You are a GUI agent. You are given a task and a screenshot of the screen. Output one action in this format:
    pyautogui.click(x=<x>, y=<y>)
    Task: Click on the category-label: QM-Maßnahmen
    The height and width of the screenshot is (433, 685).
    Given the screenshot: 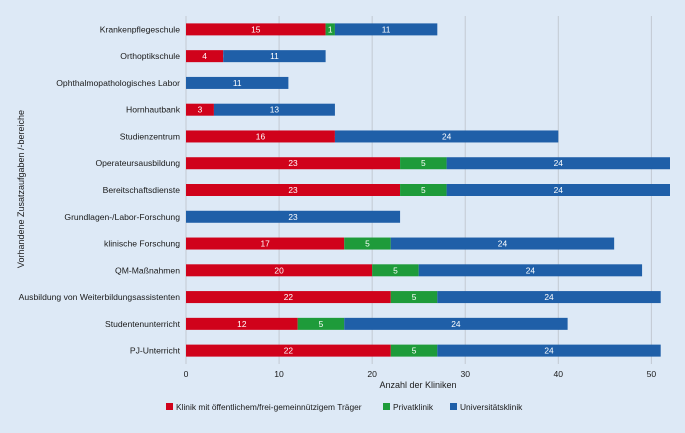 What is the action you would take?
    pyautogui.click(x=147, y=270)
    